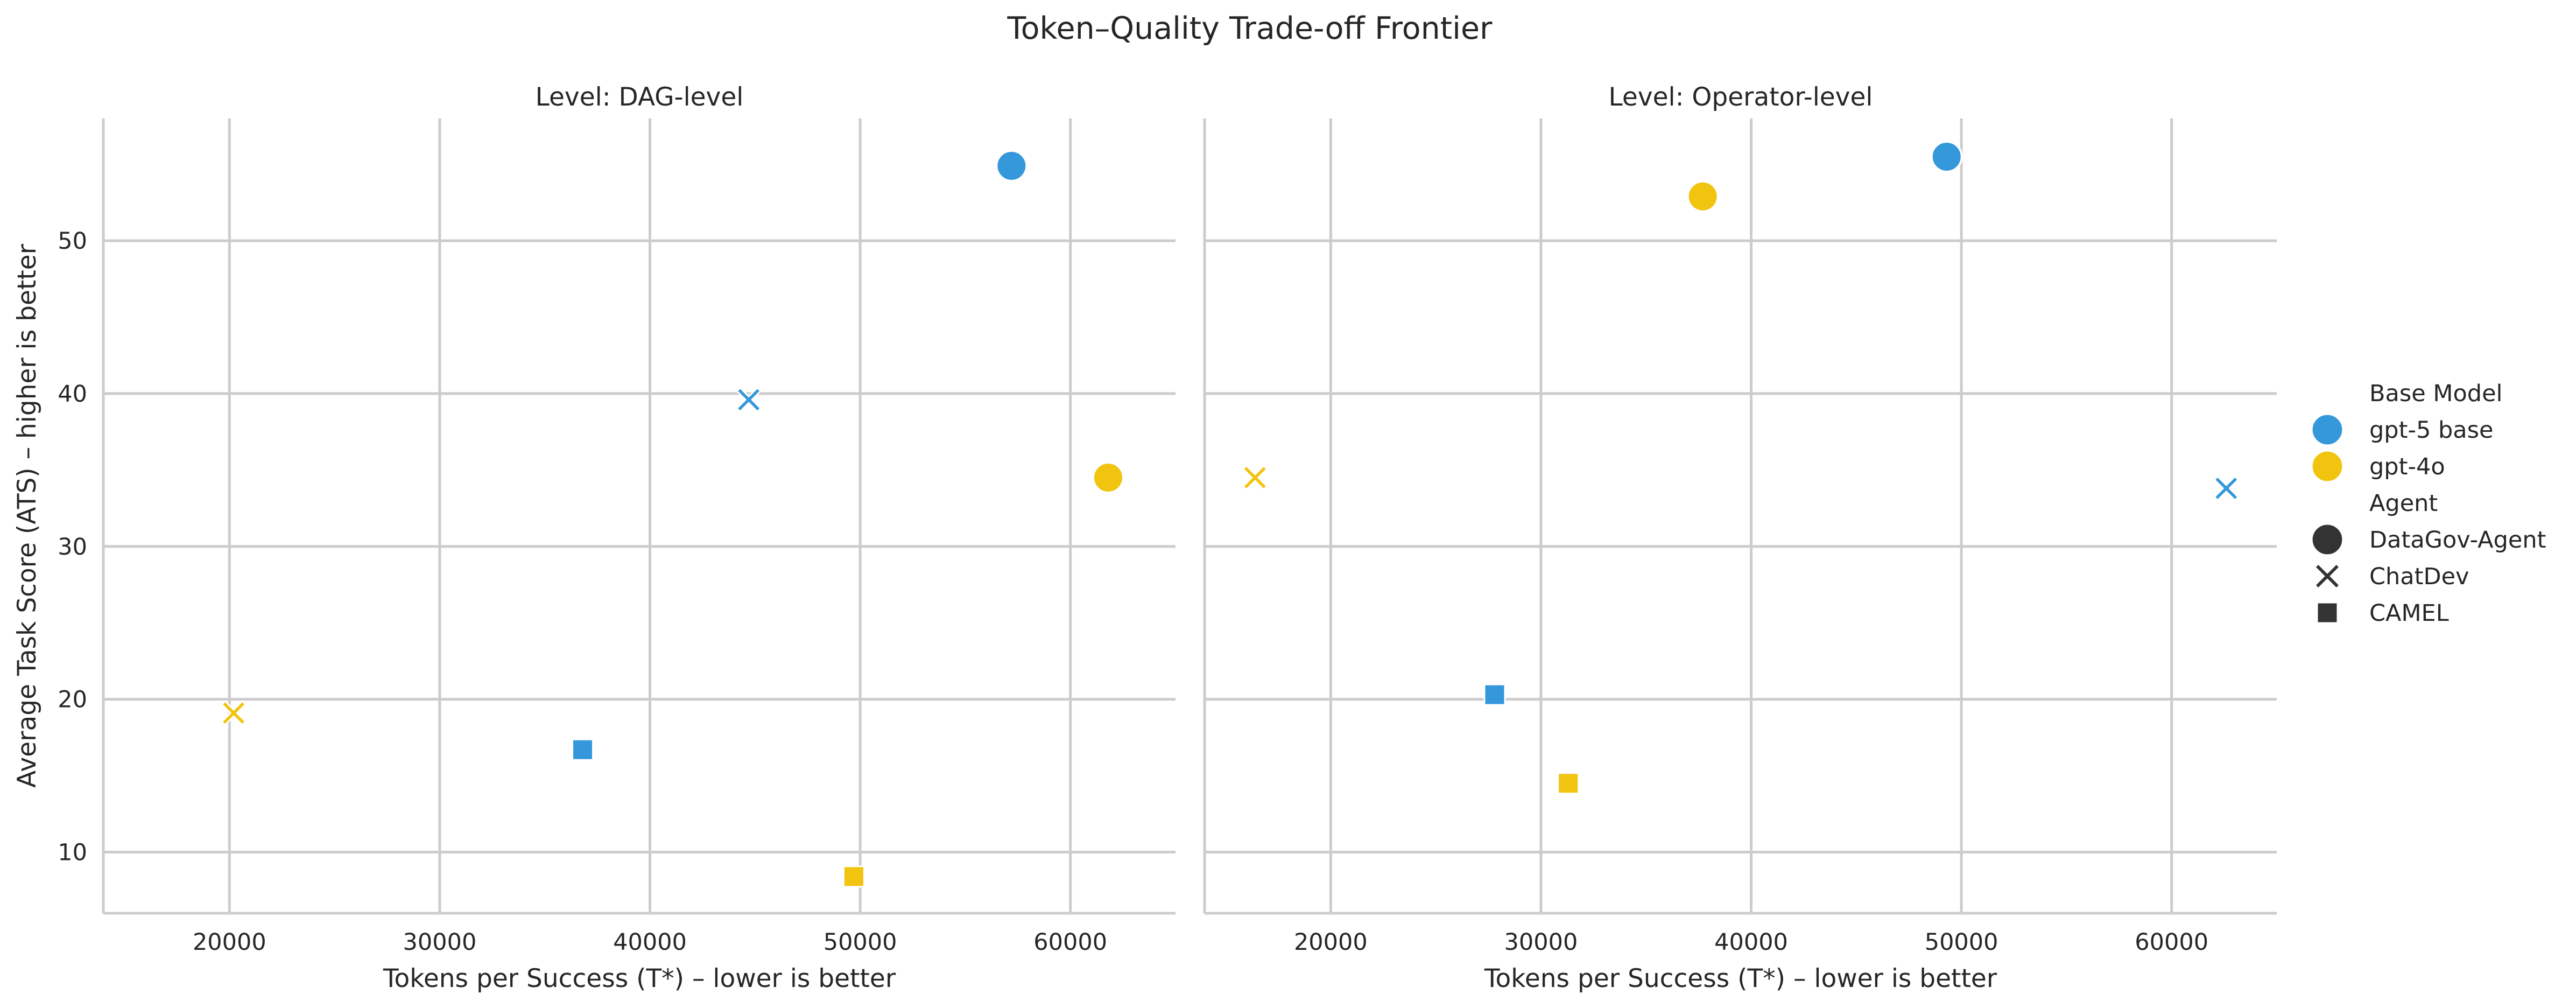 The height and width of the screenshot is (1008, 2576). Describe the element at coordinates (73, 547) in the screenshot. I see `y-tick-label: 30` at that location.